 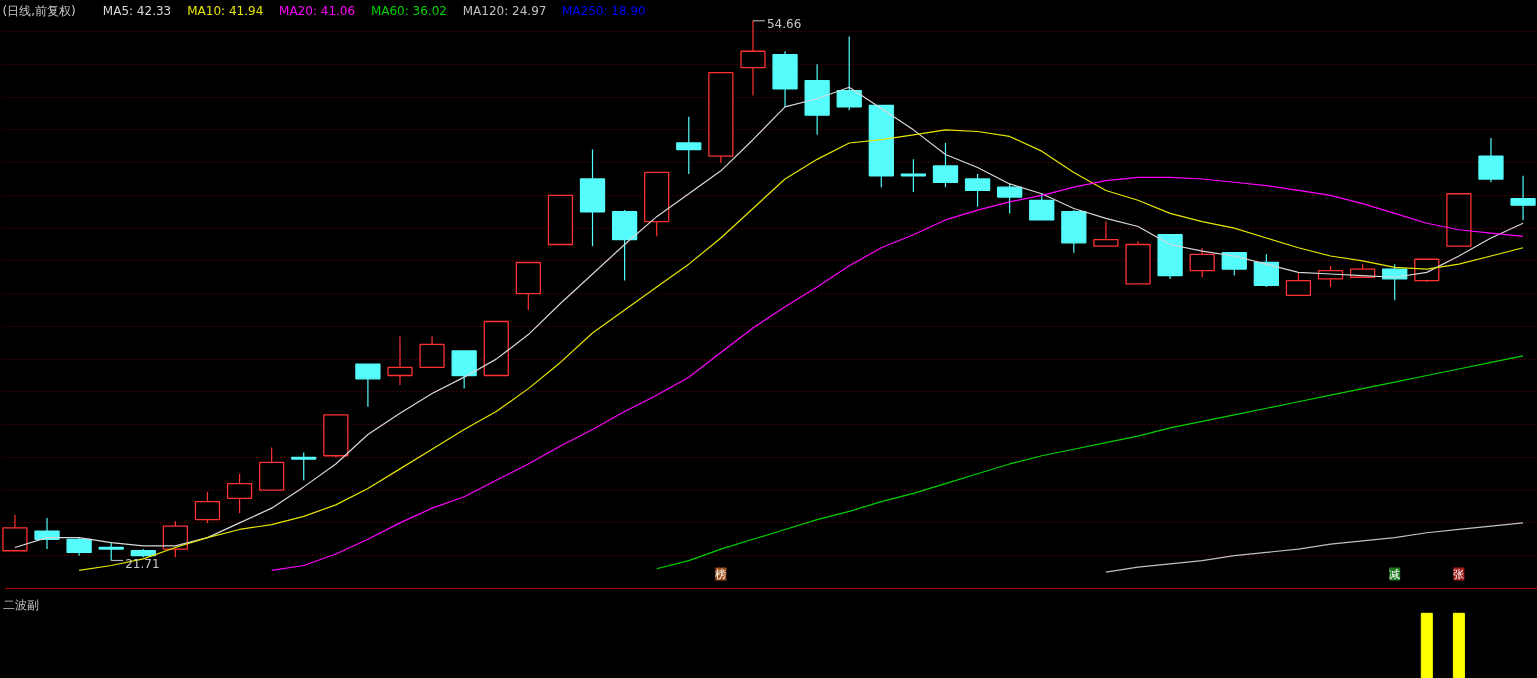 I want to click on annotation: 减, so click(x=1395, y=574).